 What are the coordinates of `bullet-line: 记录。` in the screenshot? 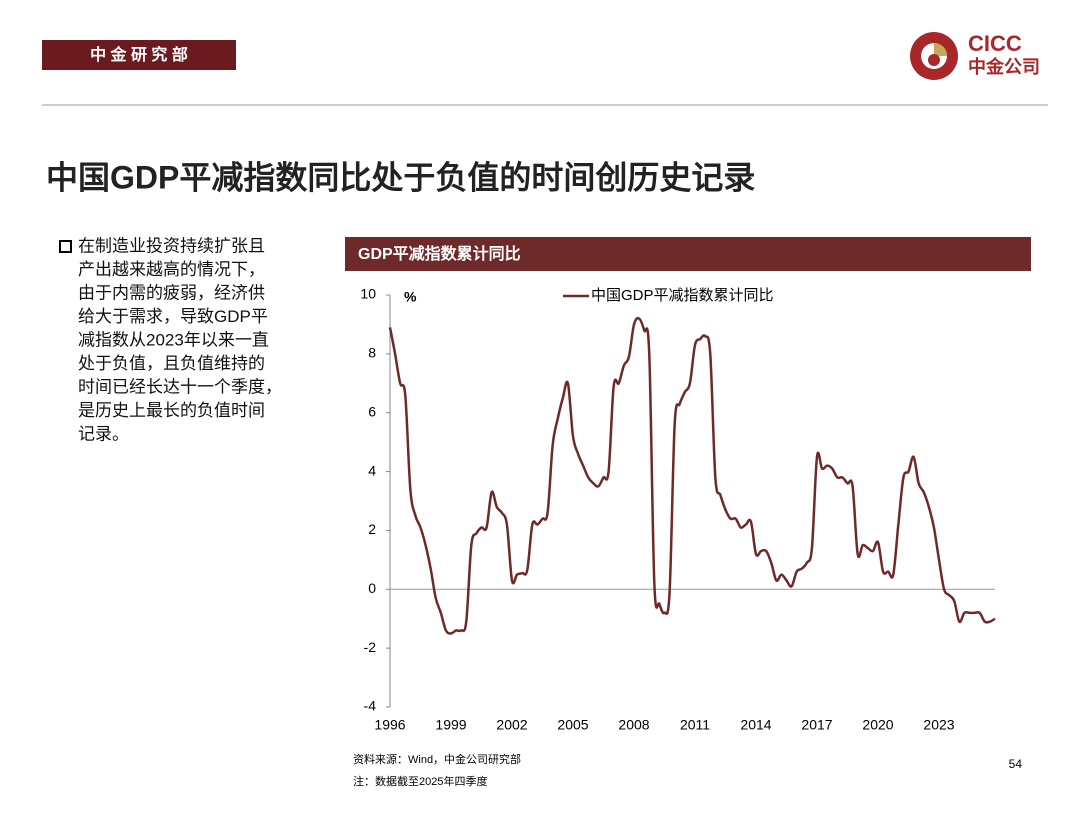 It's located at (103, 433).